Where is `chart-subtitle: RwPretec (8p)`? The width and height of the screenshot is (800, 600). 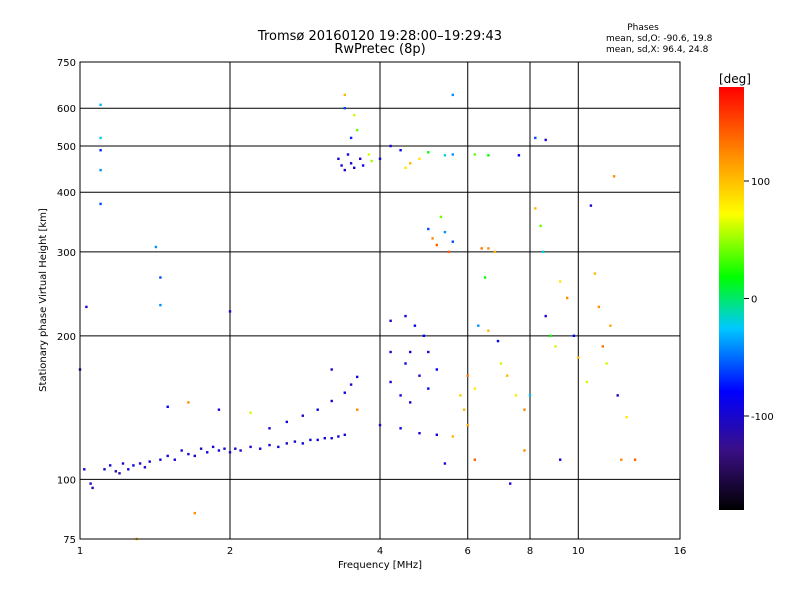
chart-subtitle: RwPretec (8p) is located at coordinates (379, 49).